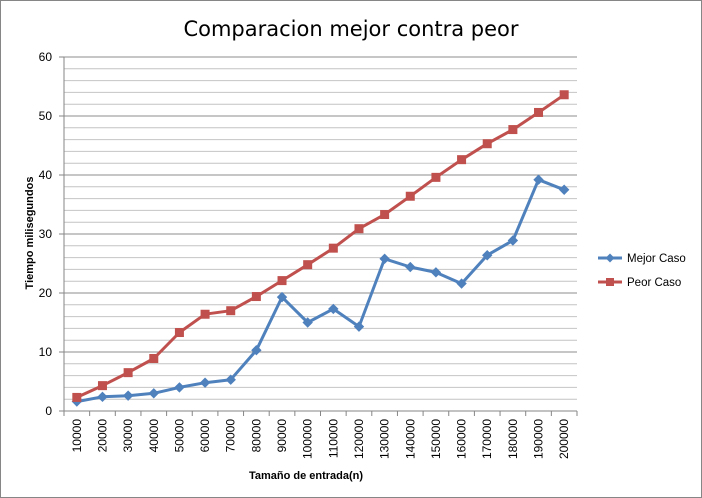 The image size is (702, 498). I want to click on x-axis-title: Tamaño de entrada(n), so click(306, 476).